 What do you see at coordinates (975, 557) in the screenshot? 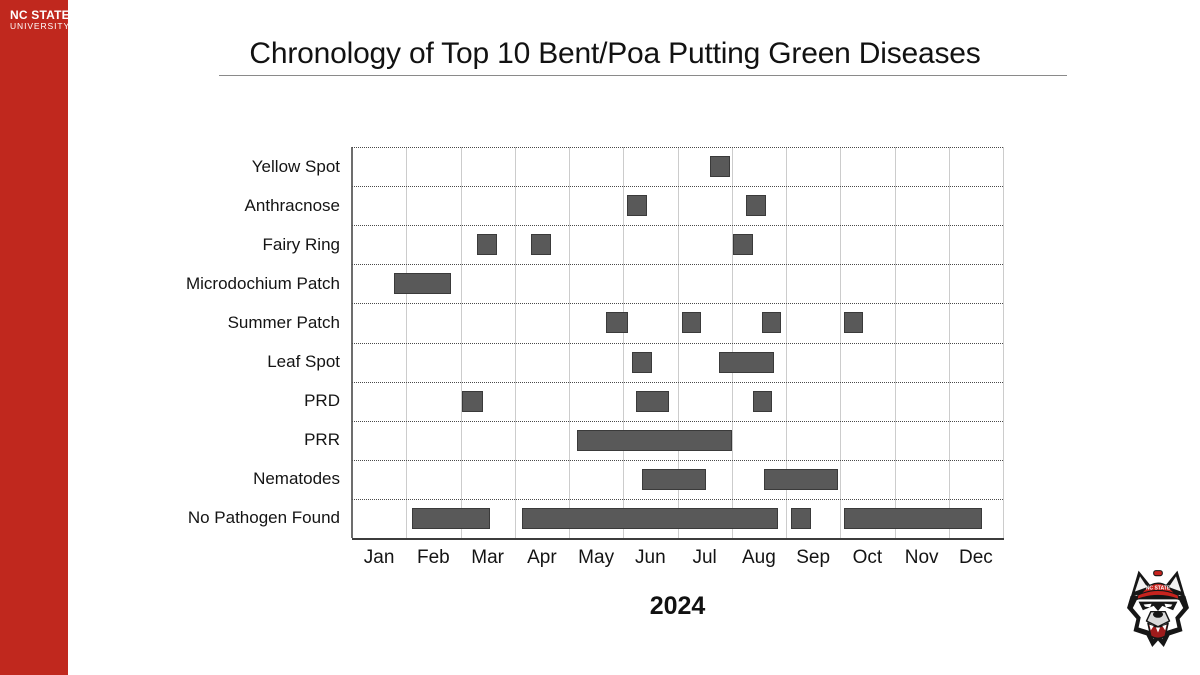
I see `month-label: Dec` at bounding box center [975, 557].